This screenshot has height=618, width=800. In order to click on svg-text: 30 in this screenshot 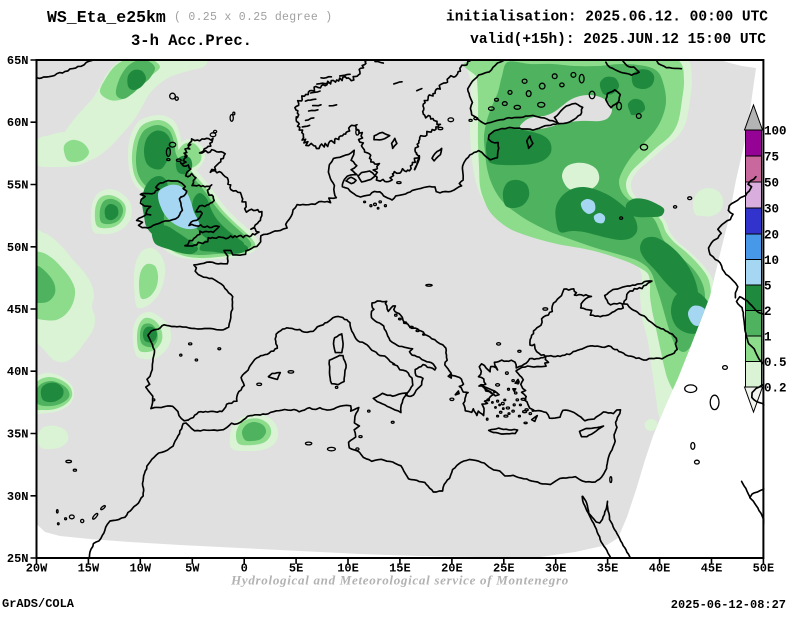, I will do `click(771, 210)`.